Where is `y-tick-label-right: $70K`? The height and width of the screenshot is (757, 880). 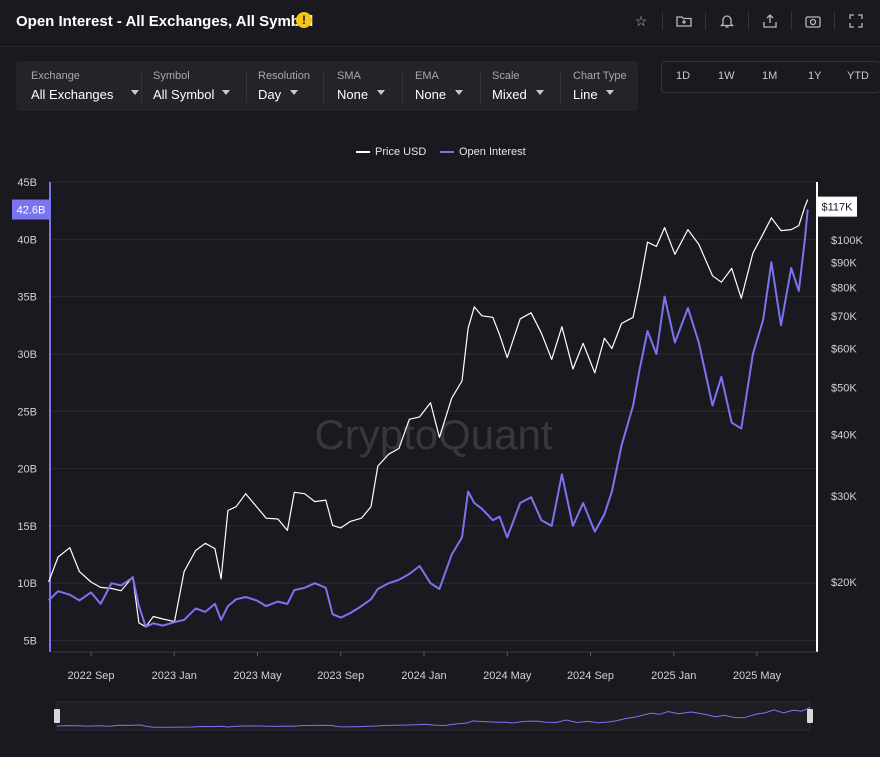
y-tick-label-right: $70K is located at coordinates (844, 317).